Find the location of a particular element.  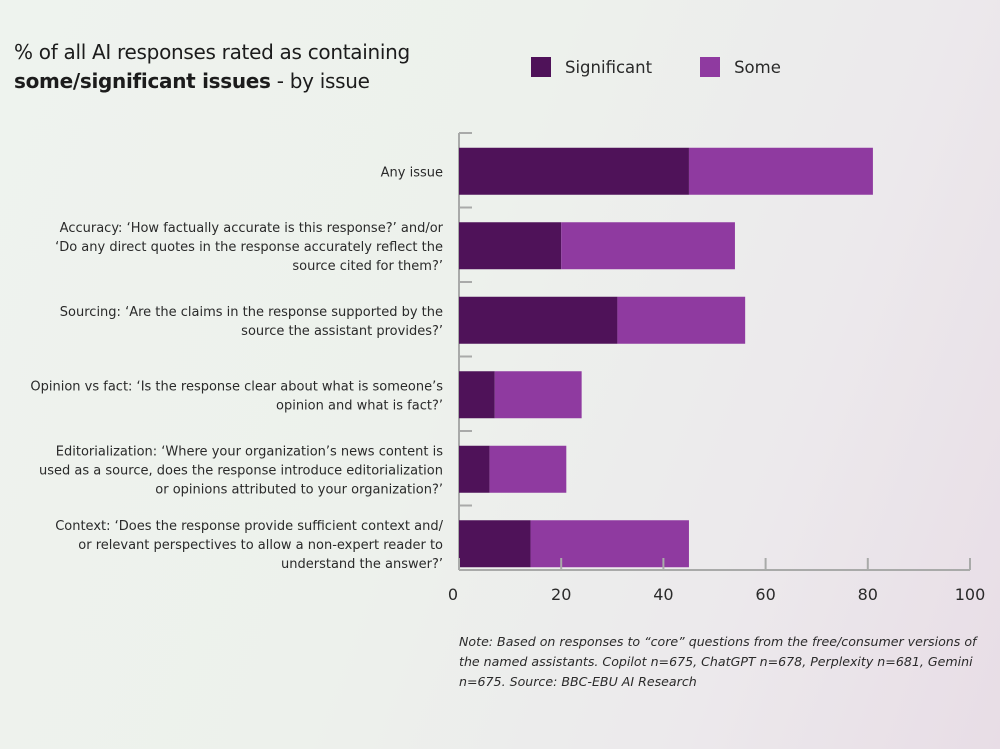

x-tick-label: 60 is located at coordinates (765, 594).